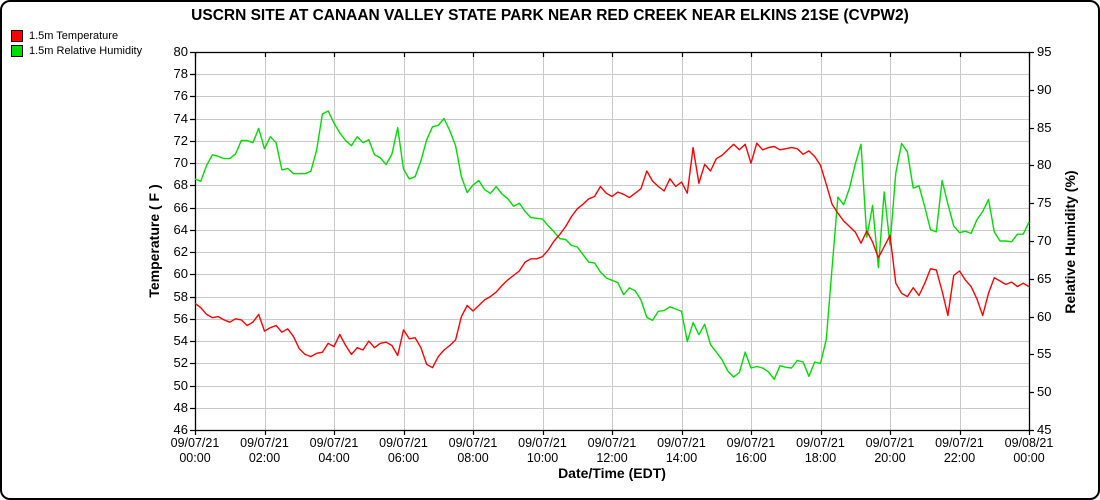  What do you see at coordinates (1044, 51) in the screenshot?
I see `y-right-tick-label: 95` at bounding box center [1044, 51].